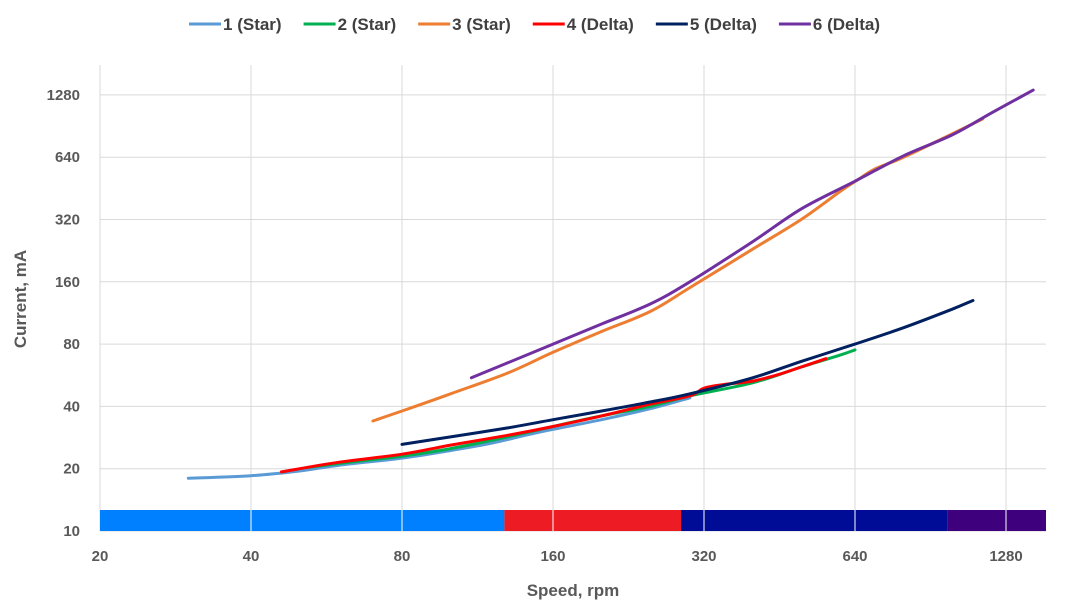 The width and height of the screenshot is (1069, 602). What do you see at coordinates (251, 556) in the screenshot?
I see `x-tick-label: 40` at bounding box center [251, 556].